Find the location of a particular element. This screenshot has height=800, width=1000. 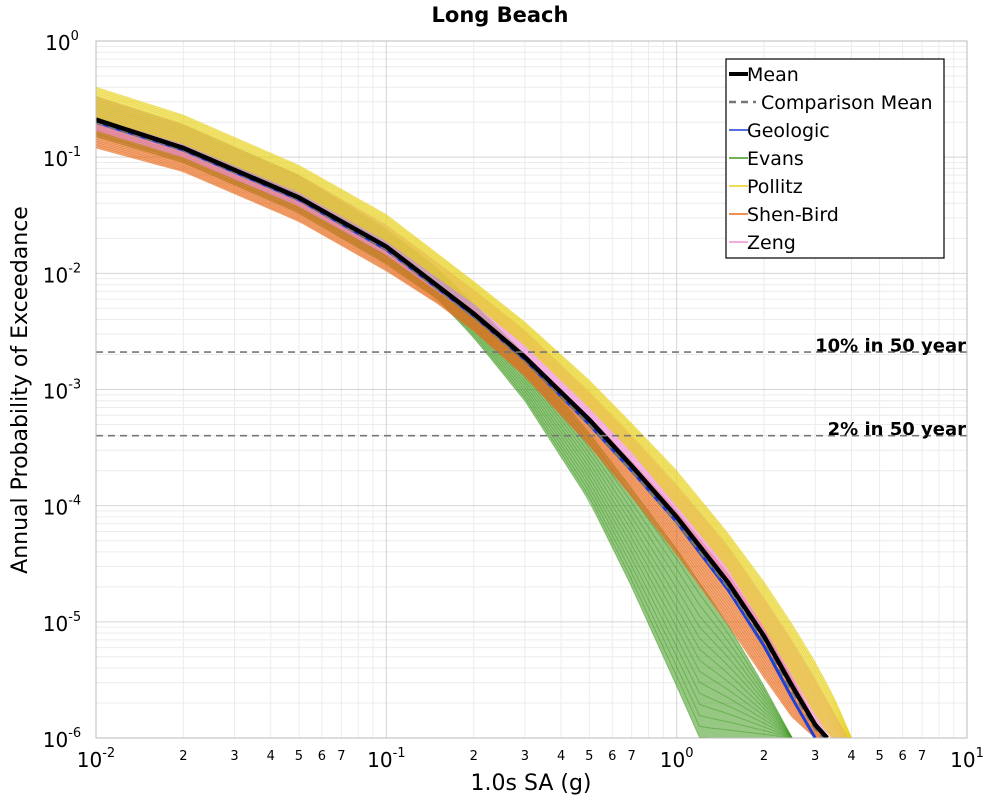

reference-line-label: 2% in 50 year is located at coordinates (897, 429).